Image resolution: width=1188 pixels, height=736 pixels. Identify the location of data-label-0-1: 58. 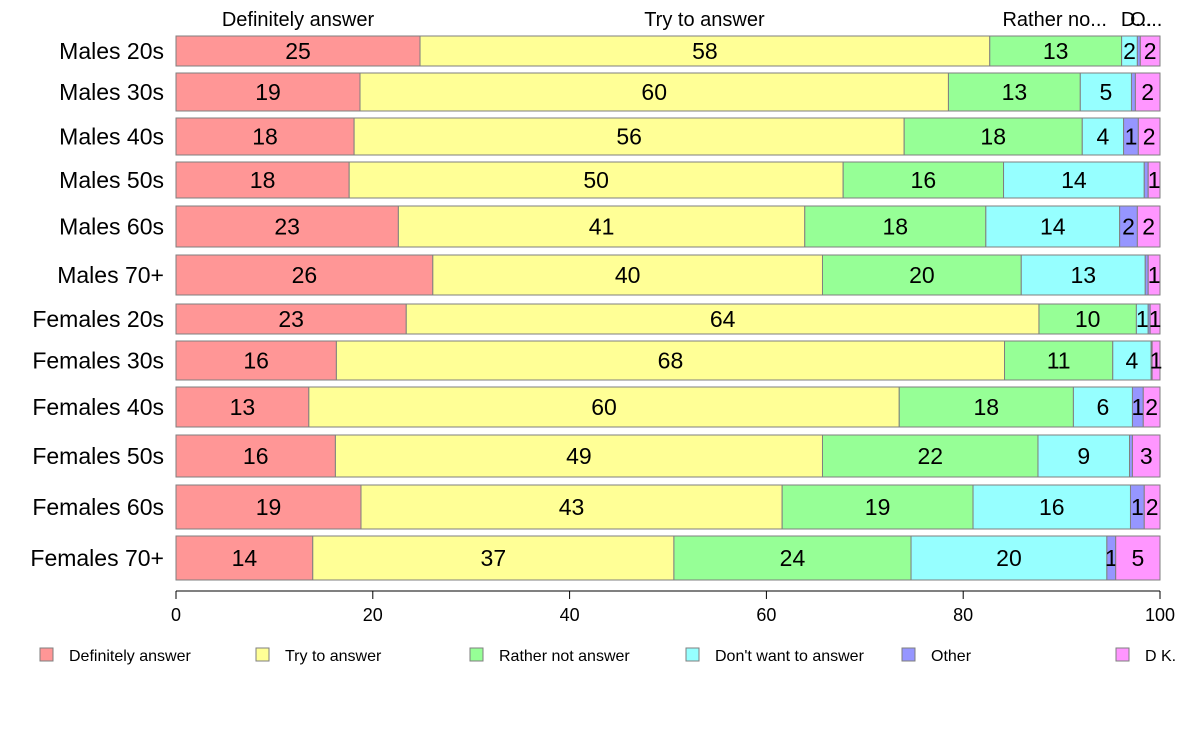
(705, 51).